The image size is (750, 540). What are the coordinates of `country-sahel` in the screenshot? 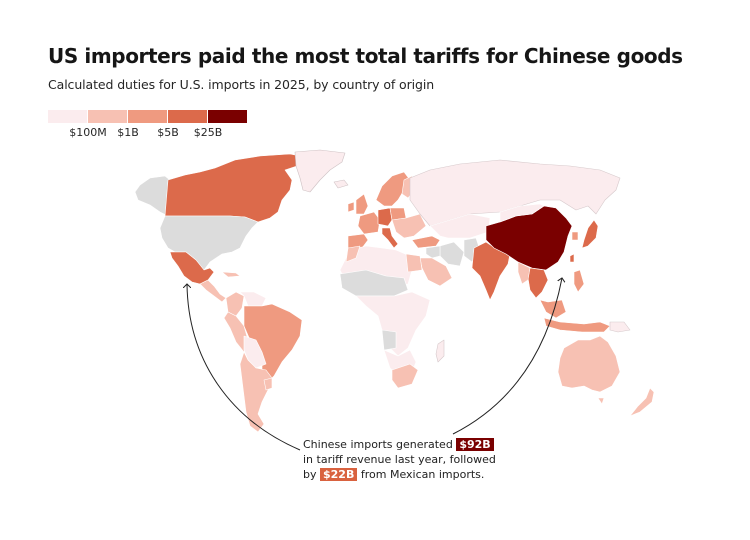 It's located at (374, 283).